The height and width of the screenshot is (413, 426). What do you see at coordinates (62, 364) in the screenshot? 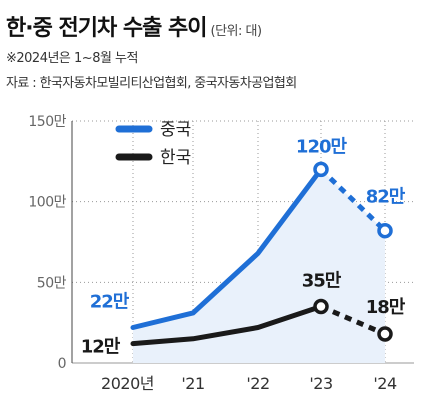
I see `y-tick-label: 0` at bounding box center [62, 364].